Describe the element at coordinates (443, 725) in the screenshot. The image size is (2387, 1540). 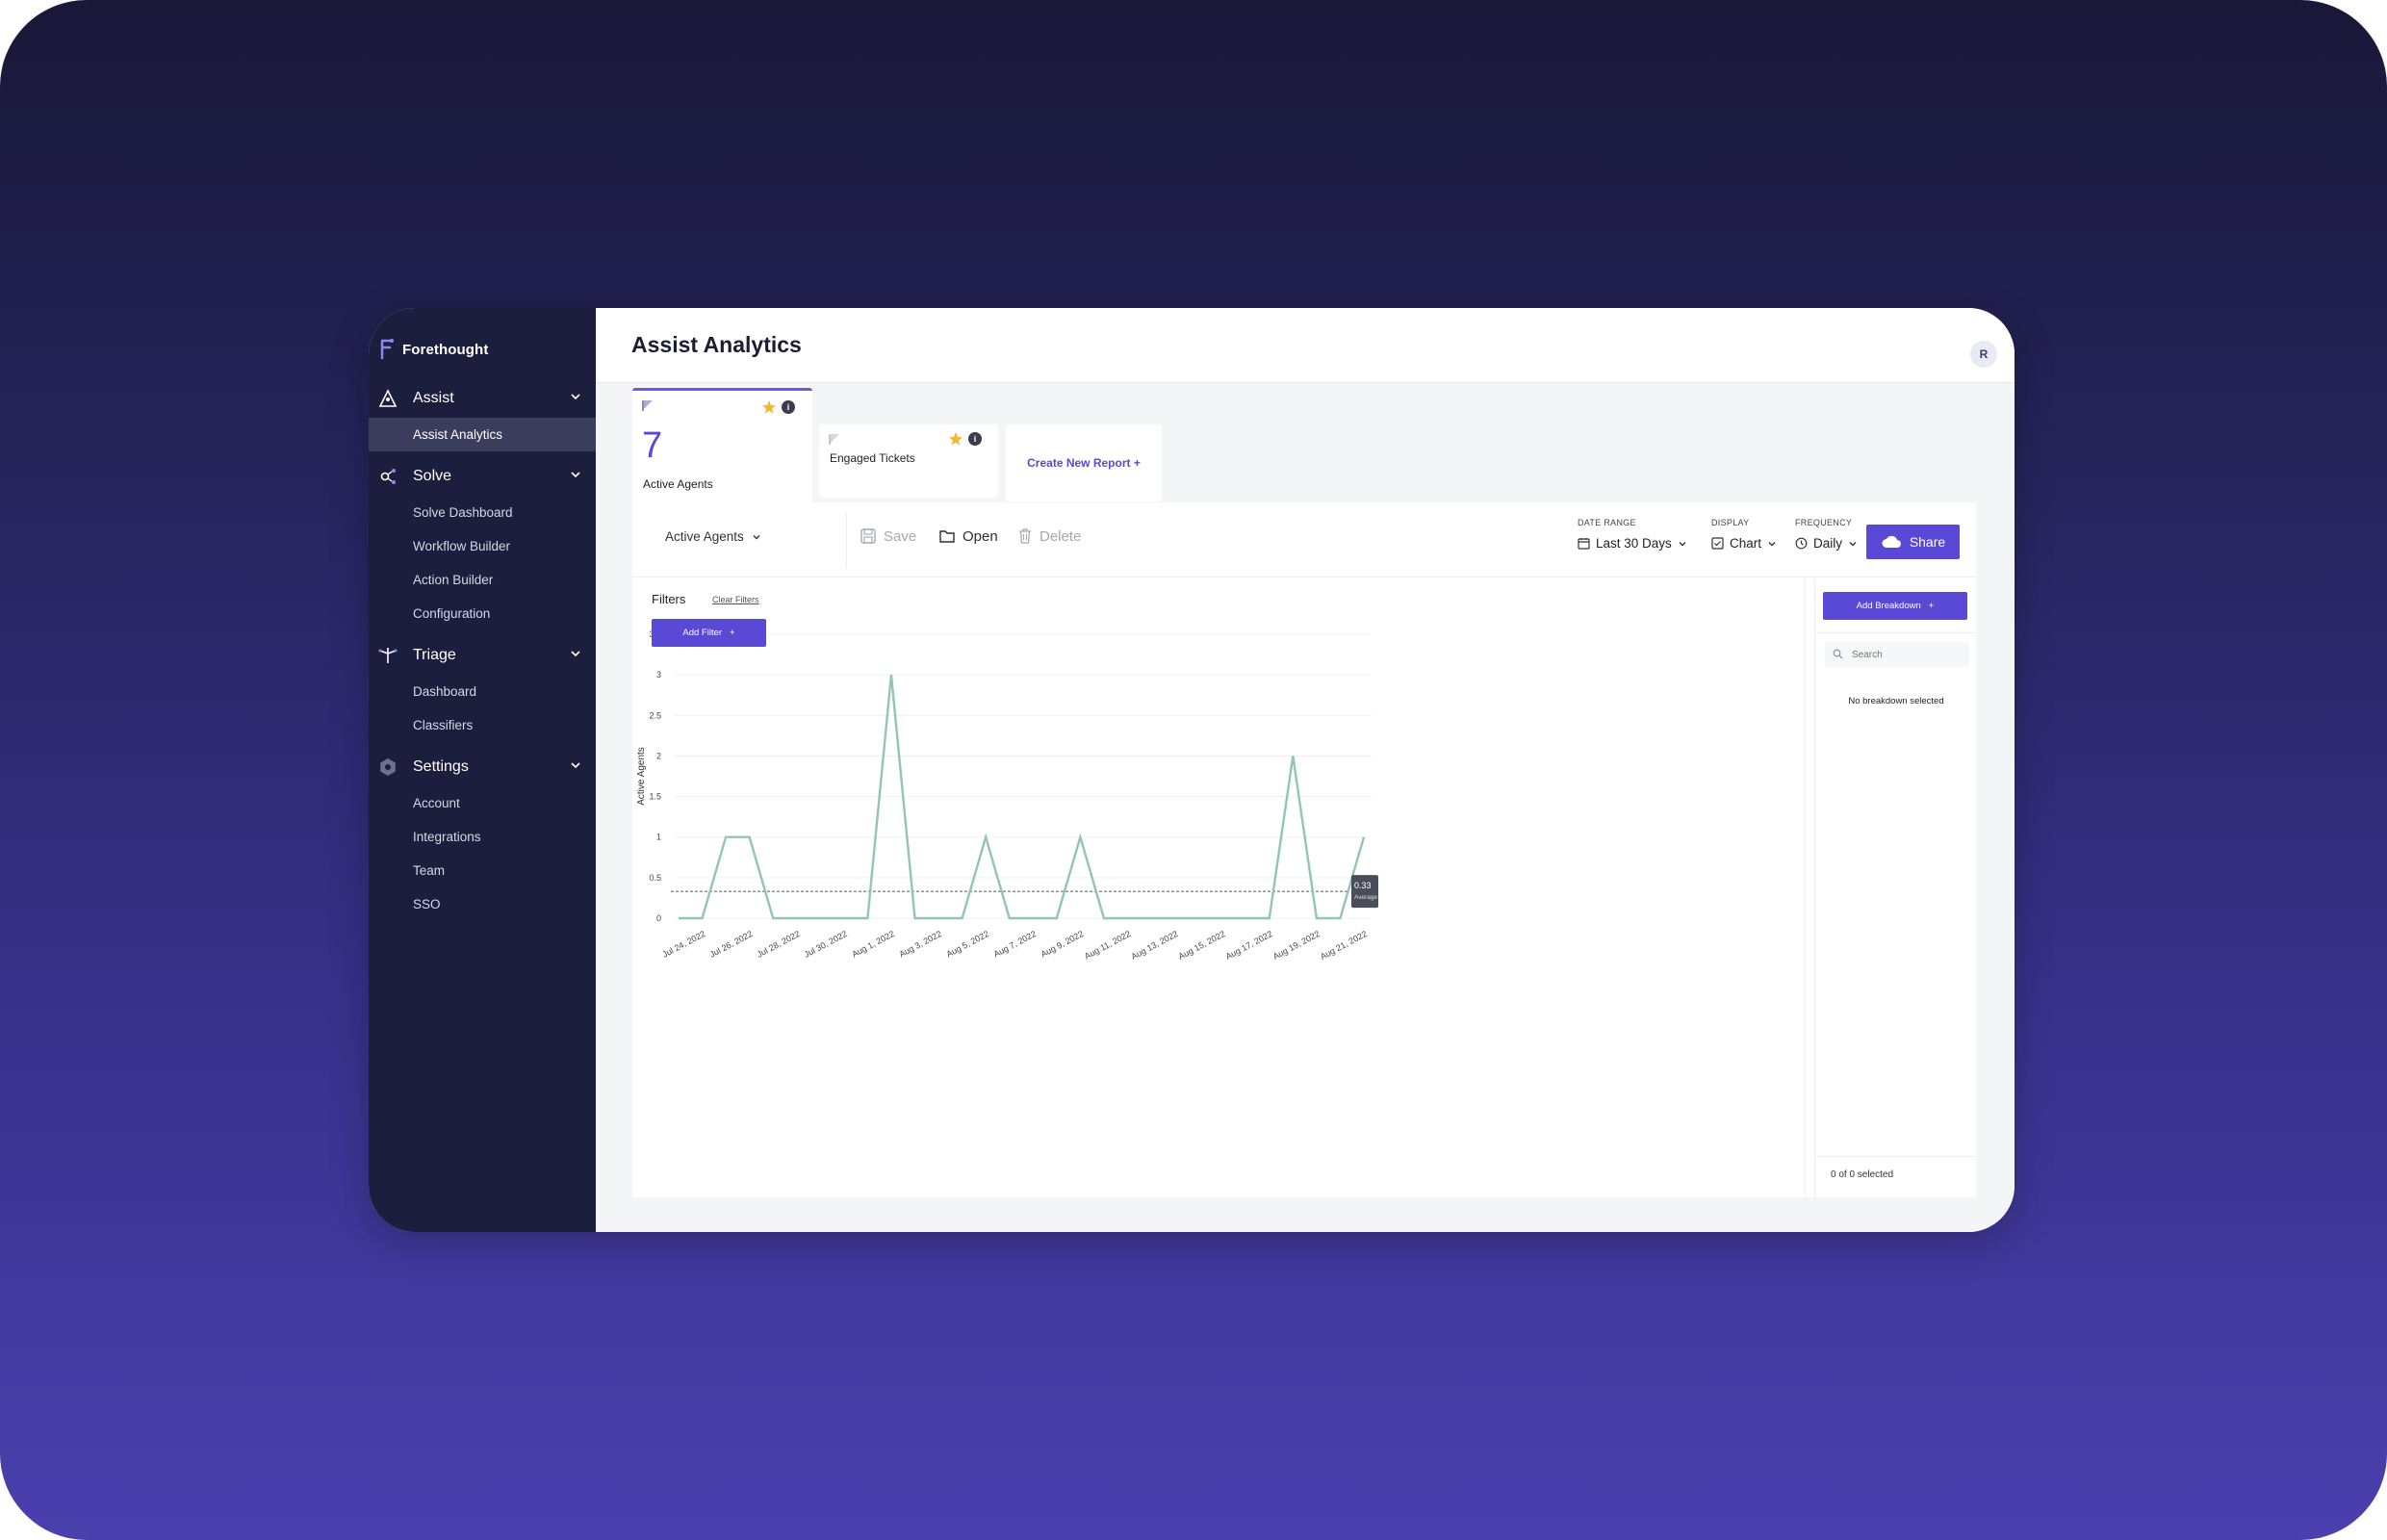
I see `sidebar-item-classifiers: Classifiers` at that location.